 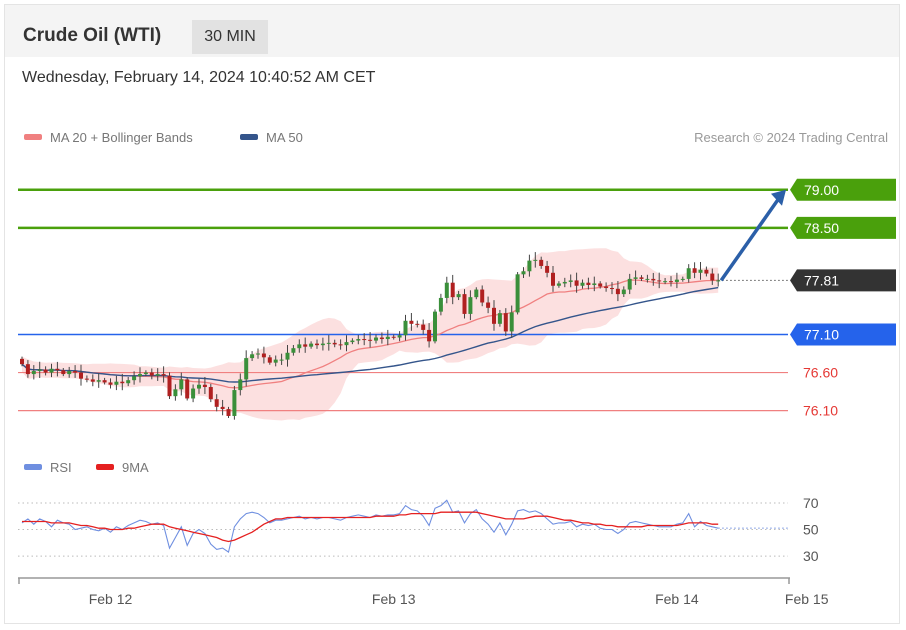 I want to click on level-label-text: 79.00, so click(x=821, y=190).